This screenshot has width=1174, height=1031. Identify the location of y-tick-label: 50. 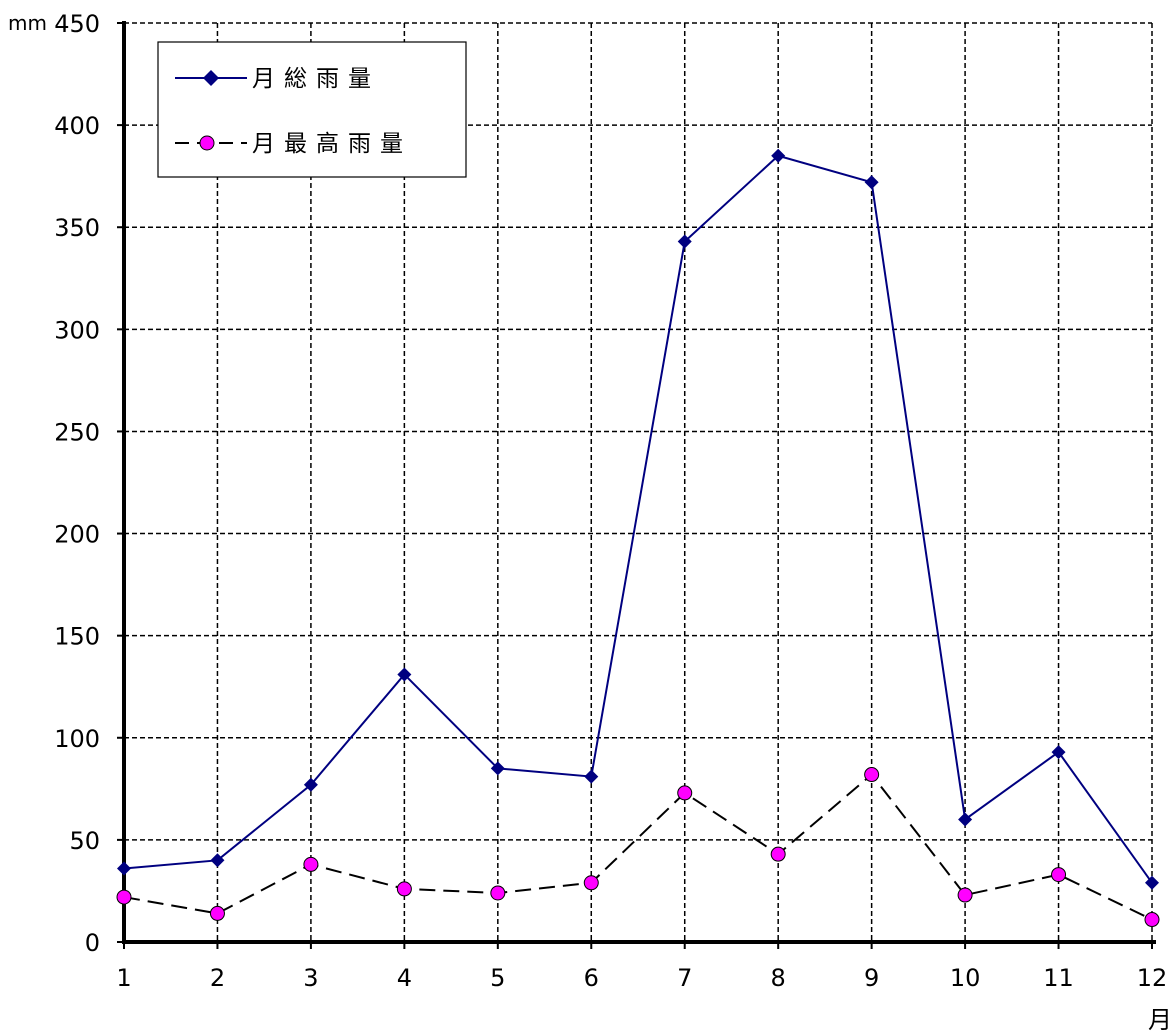
(84, 841).